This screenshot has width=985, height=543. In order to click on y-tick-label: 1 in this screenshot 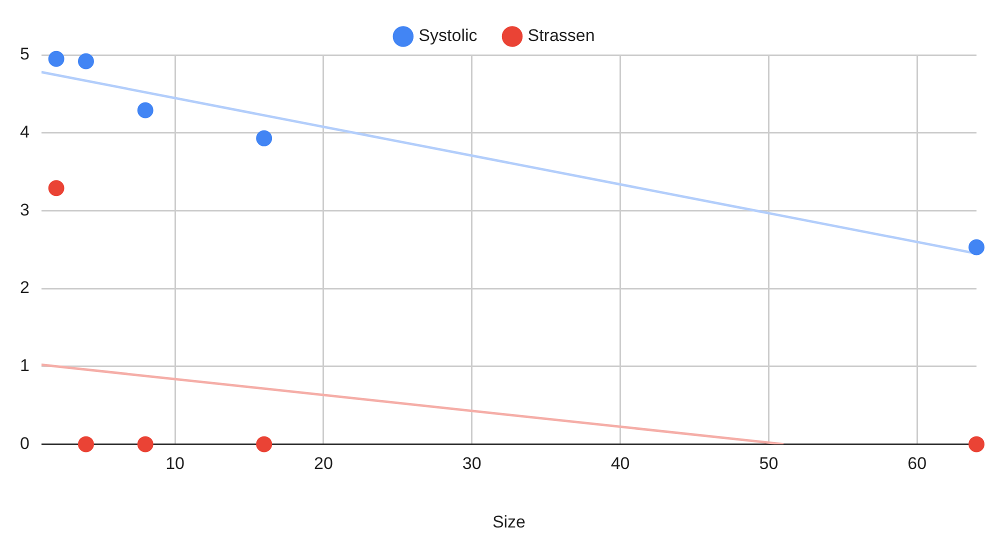, I will do `click(25, 366)`.